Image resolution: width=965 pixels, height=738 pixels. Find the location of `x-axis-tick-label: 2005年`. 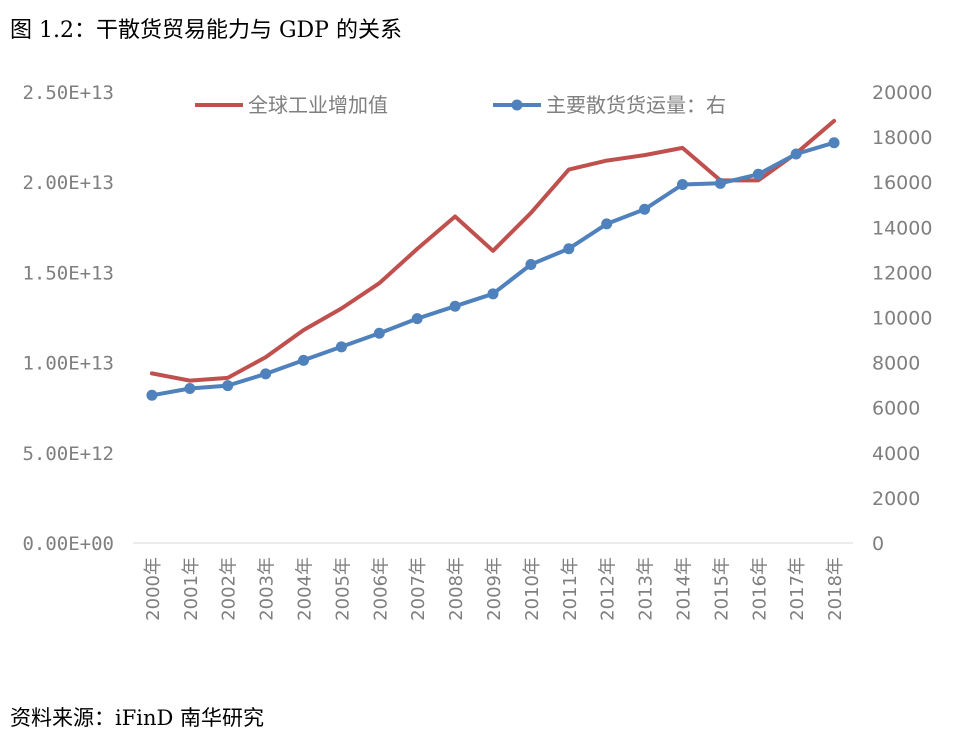

x-axis-tick-label: 2005年 is located at coordinates (342, 589).